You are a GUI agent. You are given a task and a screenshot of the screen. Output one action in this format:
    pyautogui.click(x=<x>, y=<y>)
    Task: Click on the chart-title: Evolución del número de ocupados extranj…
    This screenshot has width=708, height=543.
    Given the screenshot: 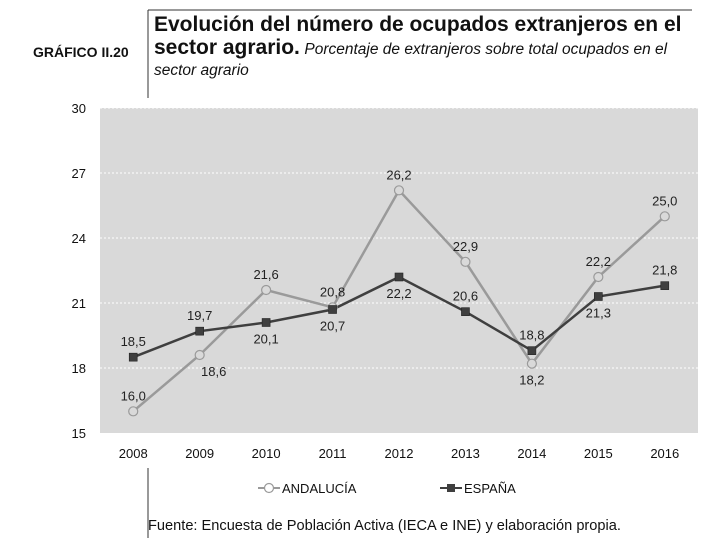 What is the action you would take?
    pyautogui.click(x=418, y=36)
    